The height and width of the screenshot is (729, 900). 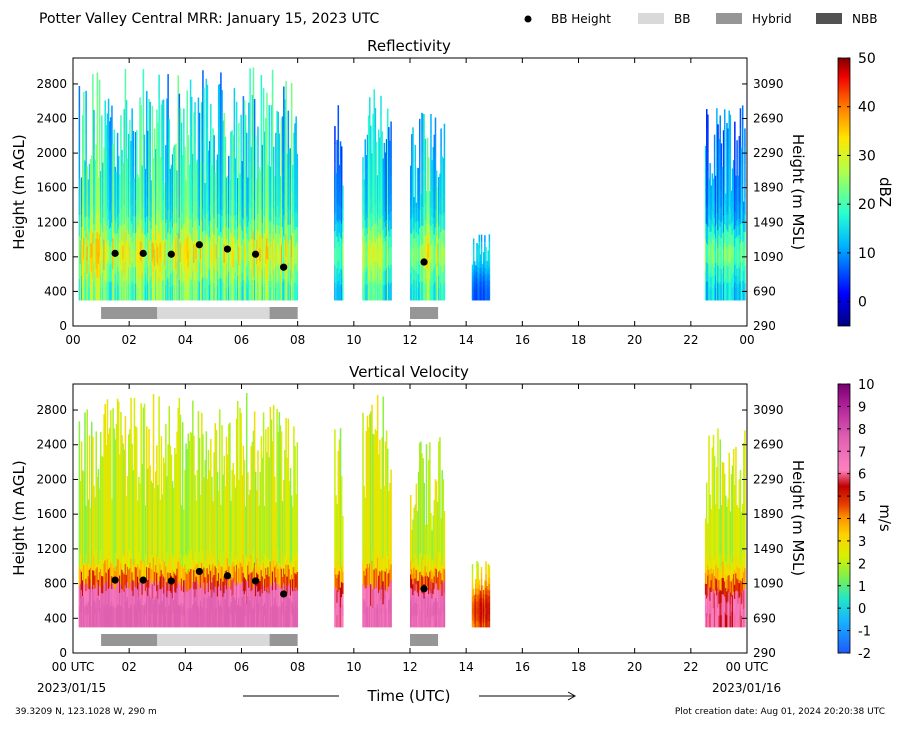 What do you see at coordinates (51, 188) in the screenshot?
I see `y-tick-label: 1600` at bounding box center [51, 188].